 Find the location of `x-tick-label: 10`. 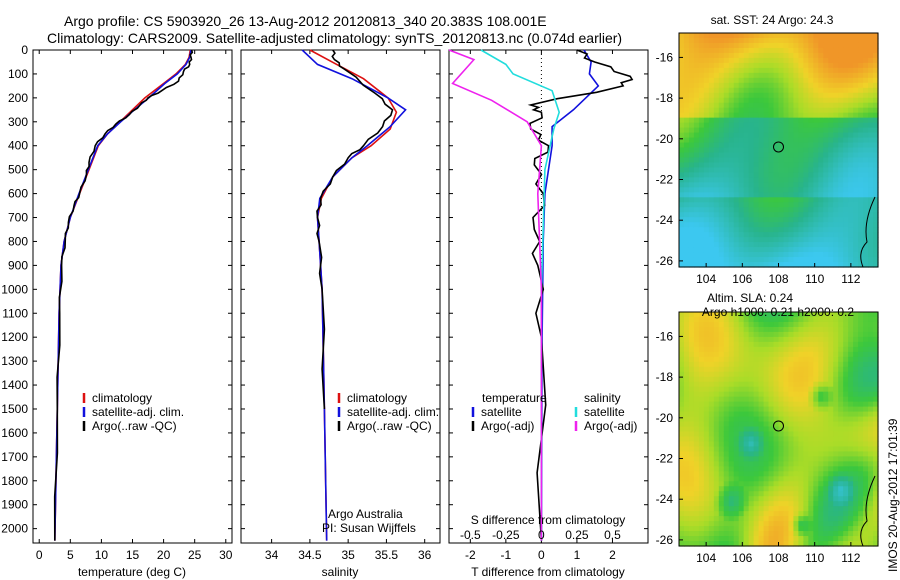

x-tick-label: 10 is located at coordinates (102, 555).